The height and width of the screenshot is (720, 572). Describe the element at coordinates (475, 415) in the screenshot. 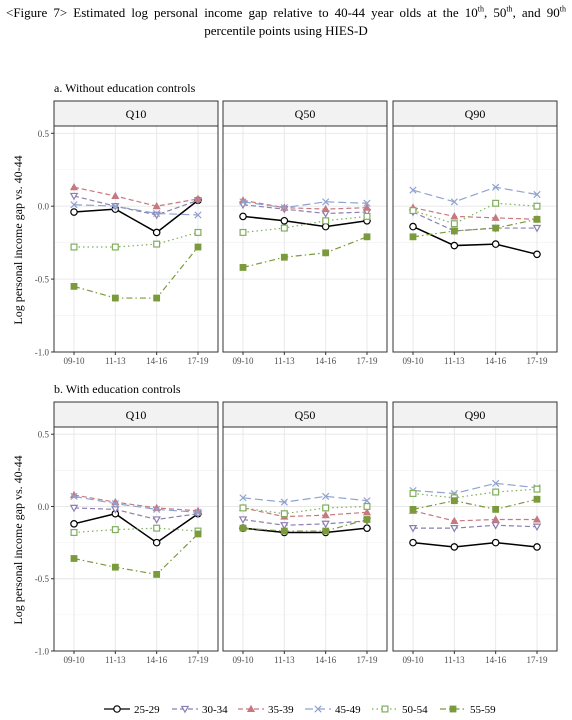

I see `panel-title: Q90` at that location.